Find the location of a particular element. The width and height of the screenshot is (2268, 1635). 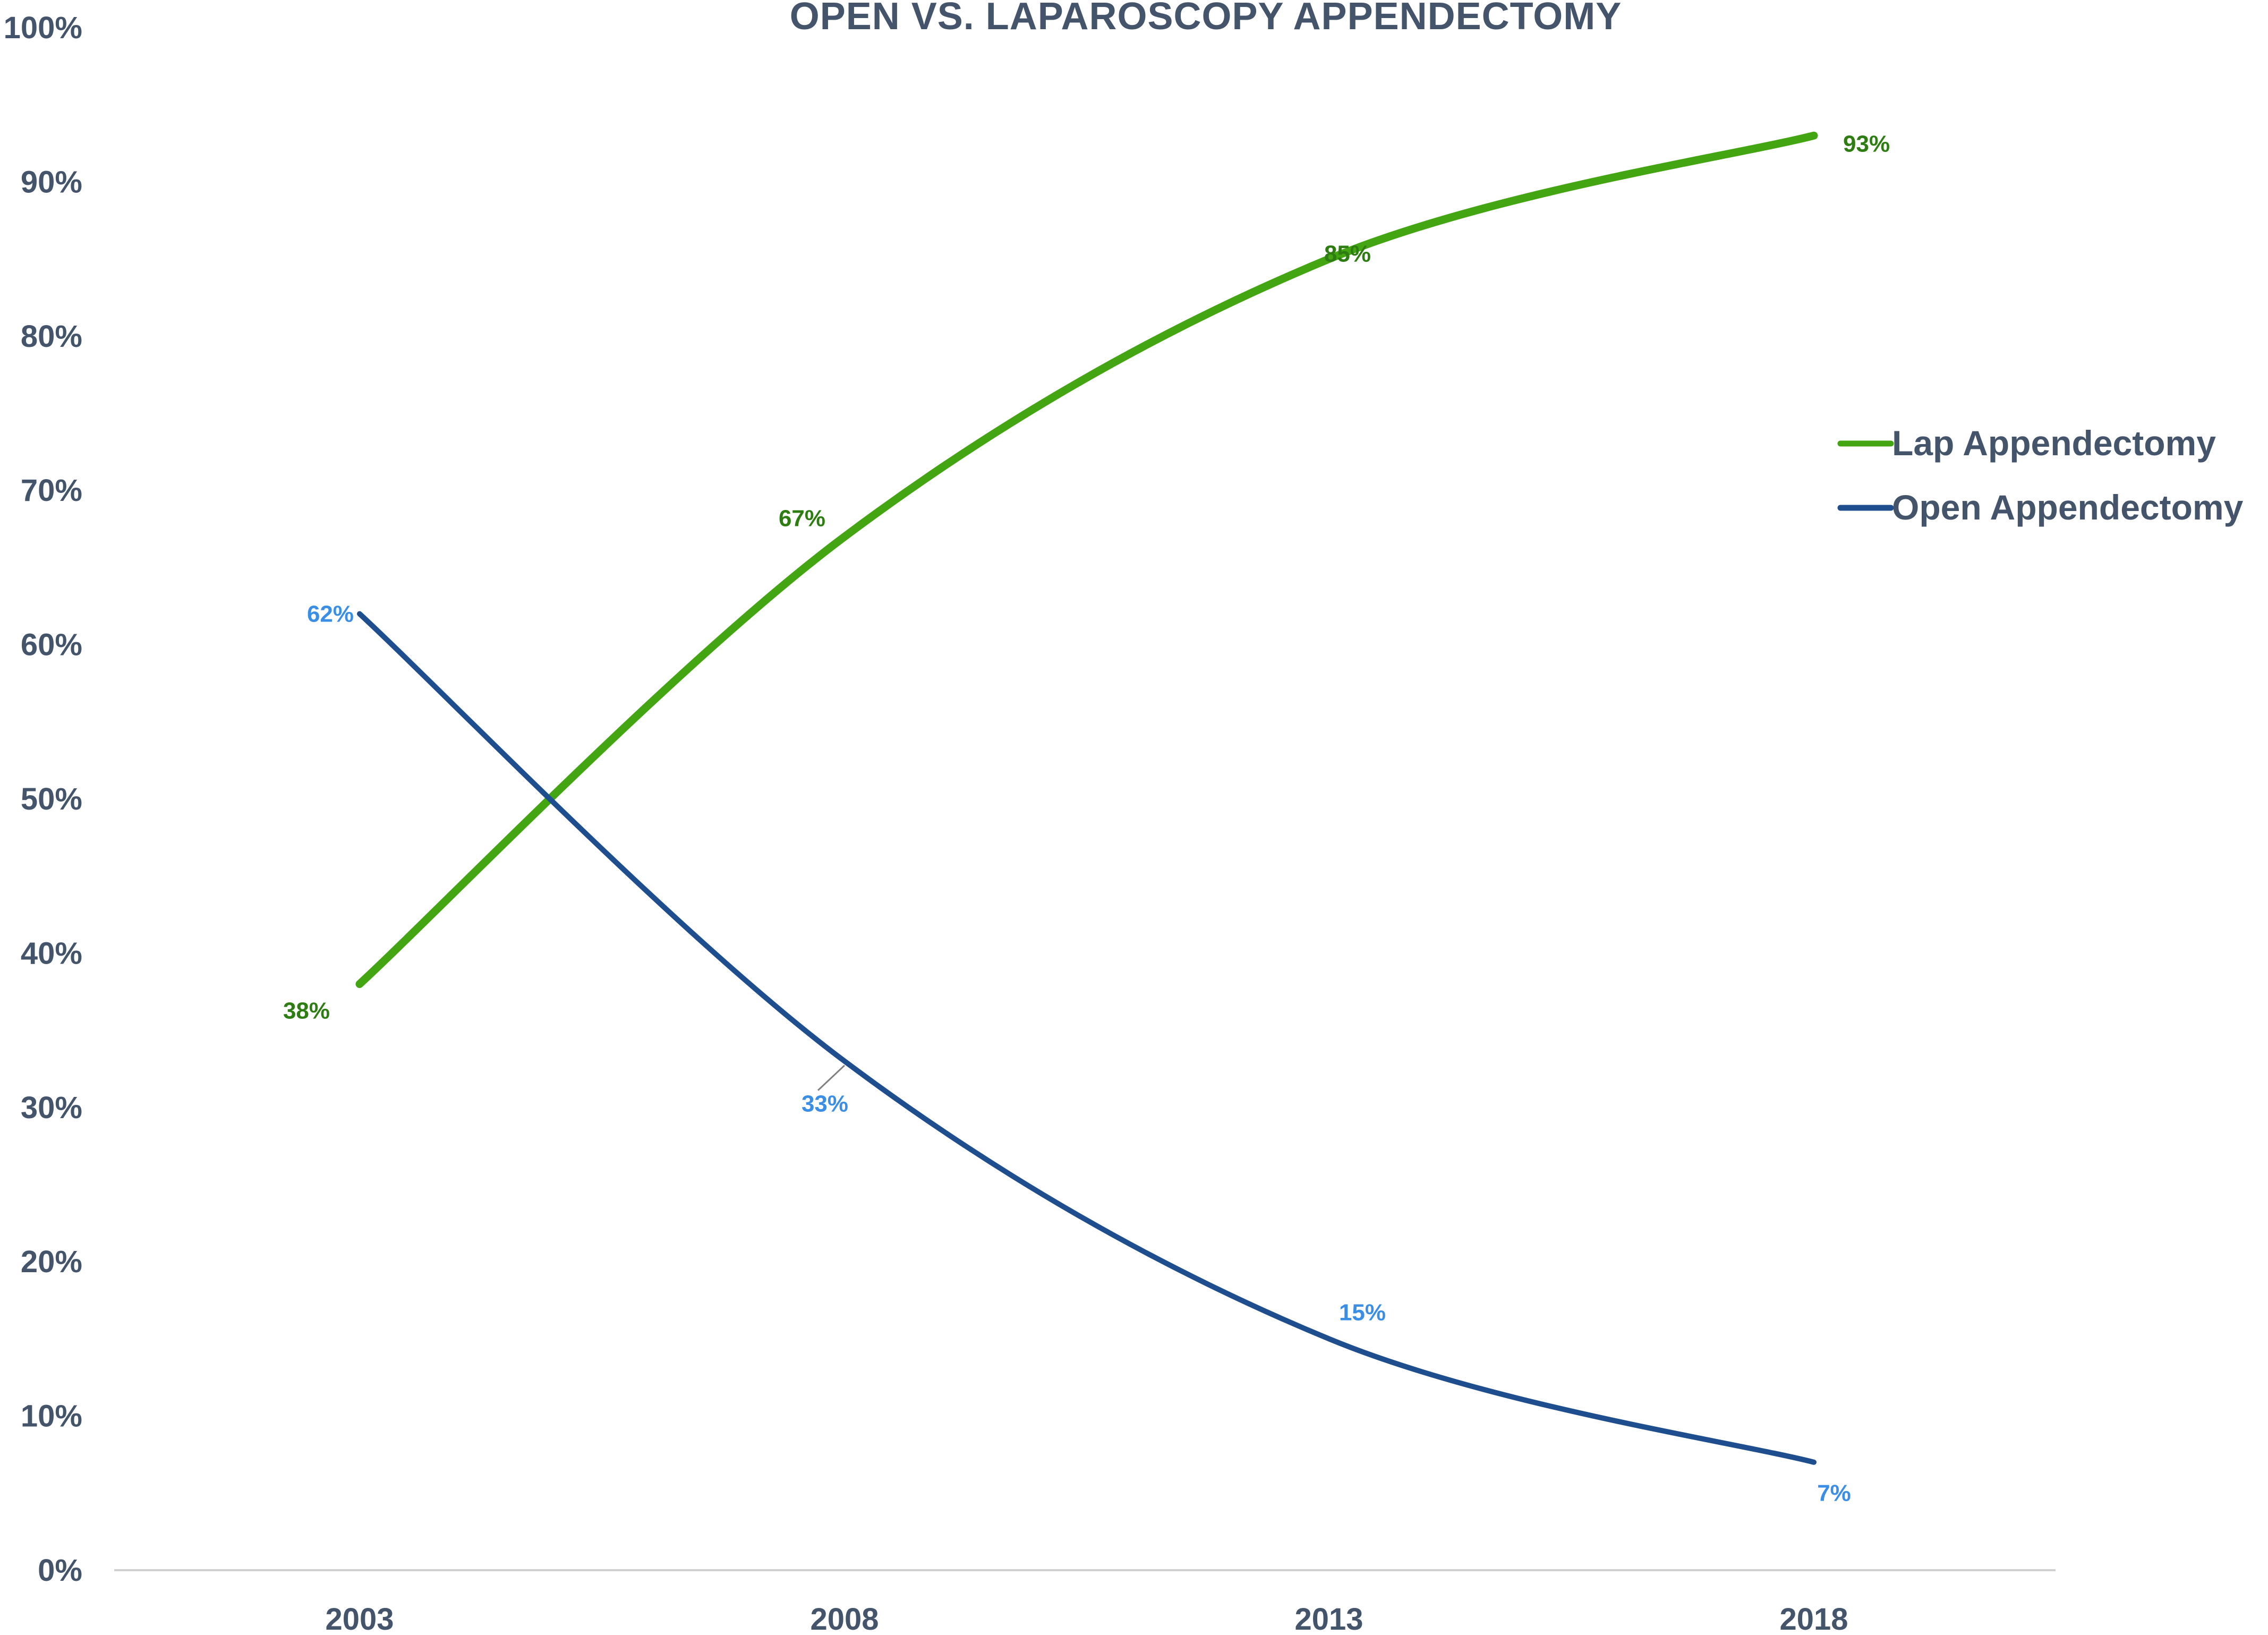

data-label-lap: 38% is located at coordinates (306, 1011).